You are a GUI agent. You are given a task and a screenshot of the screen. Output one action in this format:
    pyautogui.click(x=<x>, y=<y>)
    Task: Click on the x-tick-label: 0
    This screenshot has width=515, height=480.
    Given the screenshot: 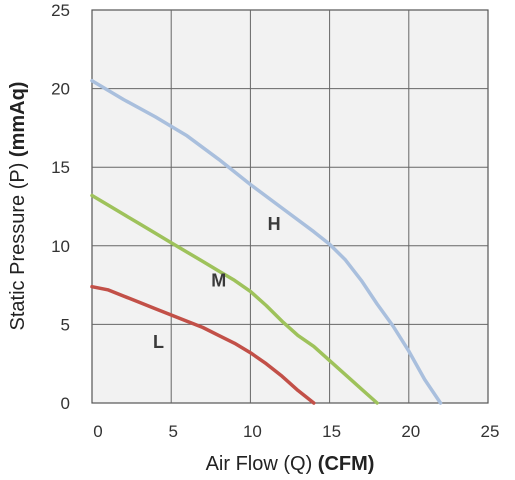 What is the action you would take?
    pyautogui.click(x=97, y=431)
    